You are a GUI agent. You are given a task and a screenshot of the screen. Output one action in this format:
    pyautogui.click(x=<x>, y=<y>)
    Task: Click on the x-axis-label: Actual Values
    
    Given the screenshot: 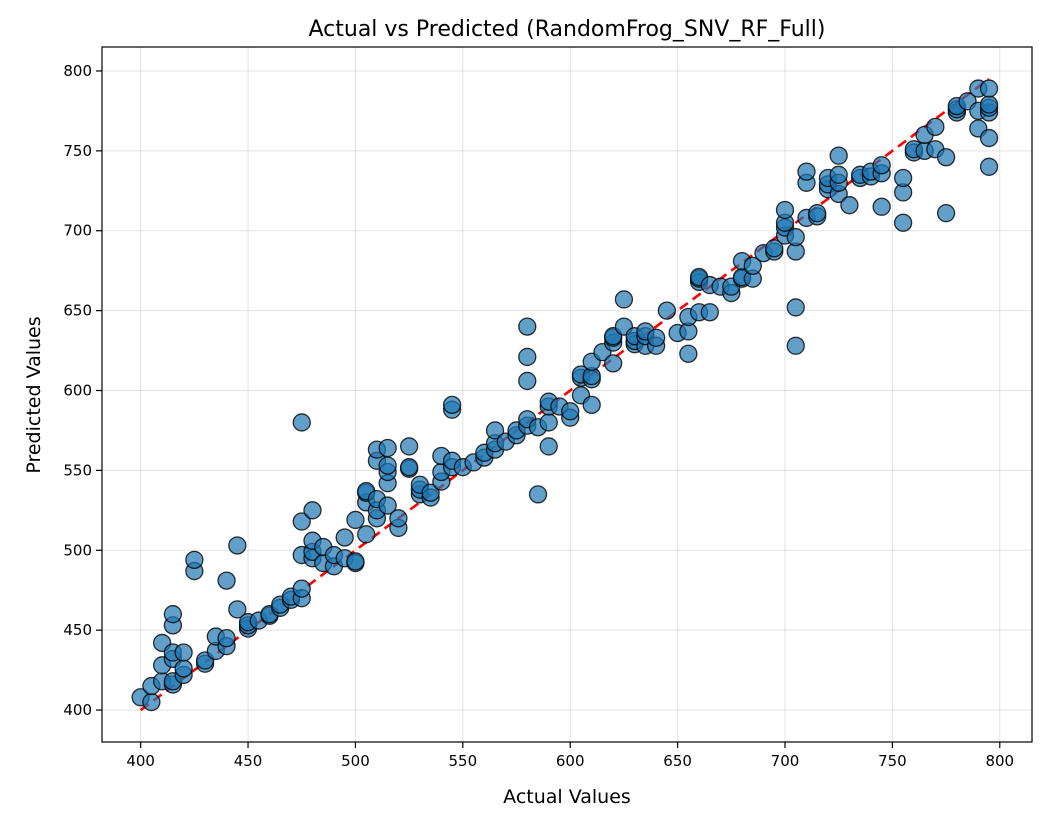 What is the action you would take?
    pyautogui.click(x=567, y=797)
    